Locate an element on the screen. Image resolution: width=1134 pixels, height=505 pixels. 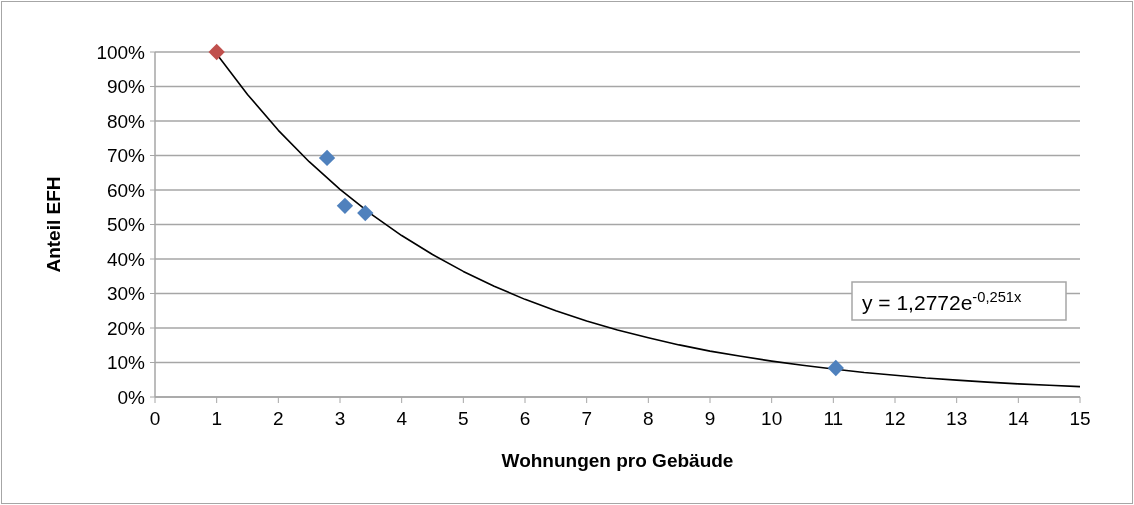
x-tick-label: 7 is located at coordinates (586, 418).